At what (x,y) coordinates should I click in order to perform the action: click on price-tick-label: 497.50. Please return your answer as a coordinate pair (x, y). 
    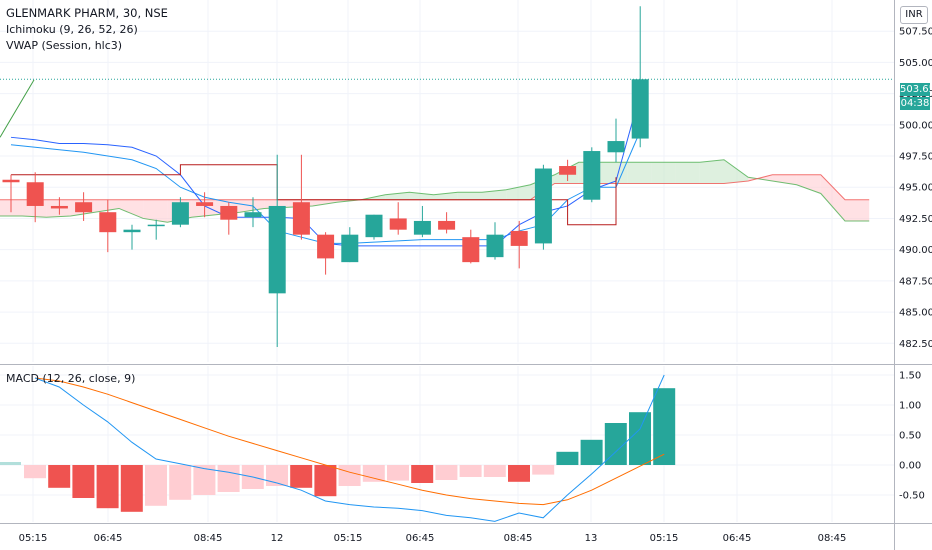
    Looking at the image, I should click on (915, 157).